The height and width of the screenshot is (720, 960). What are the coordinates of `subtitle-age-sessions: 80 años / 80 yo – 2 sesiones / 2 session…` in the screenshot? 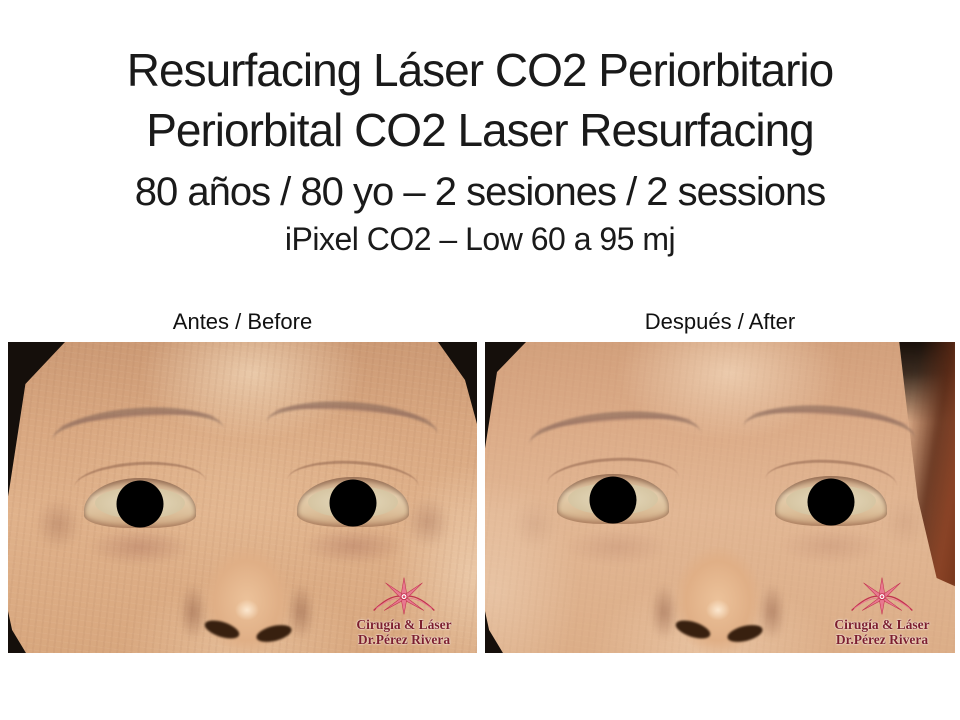 It's located at (480, 192).